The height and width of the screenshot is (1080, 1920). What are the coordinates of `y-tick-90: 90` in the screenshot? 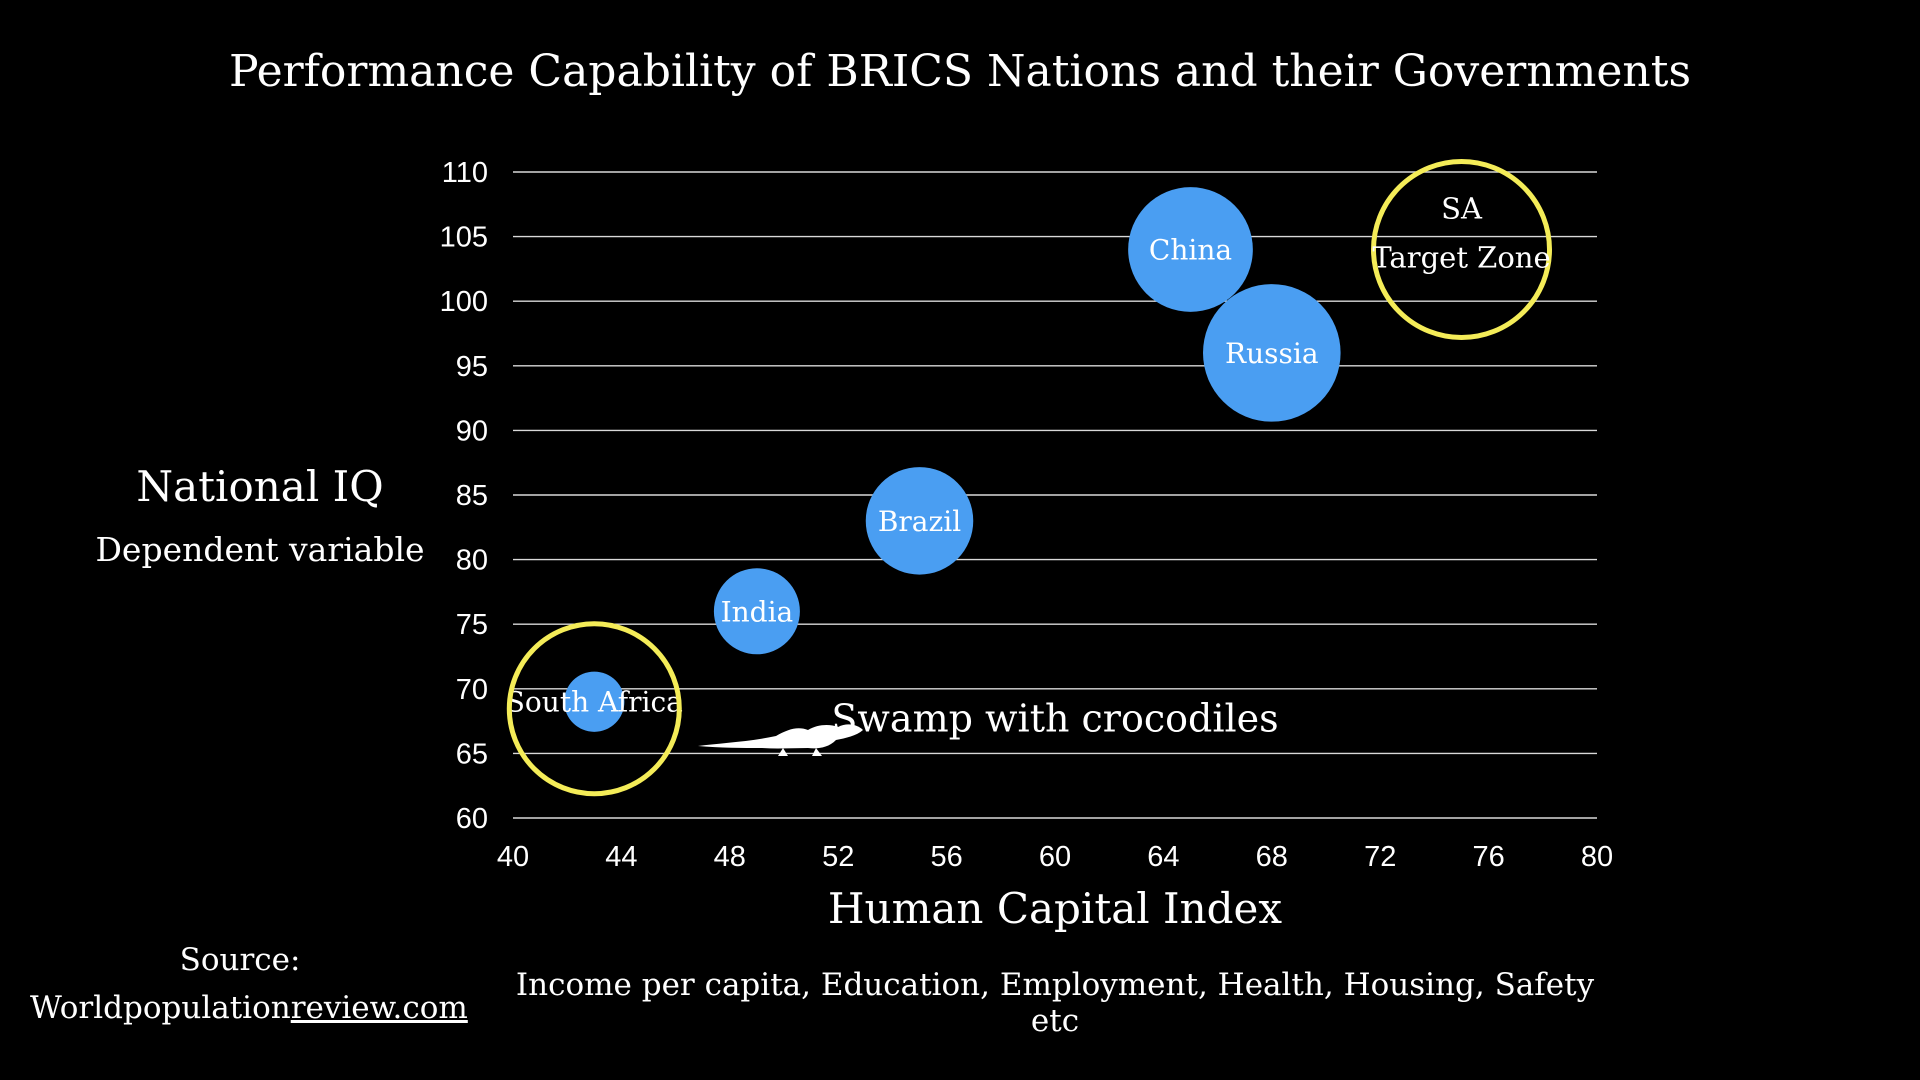 It's located at (472, 431).